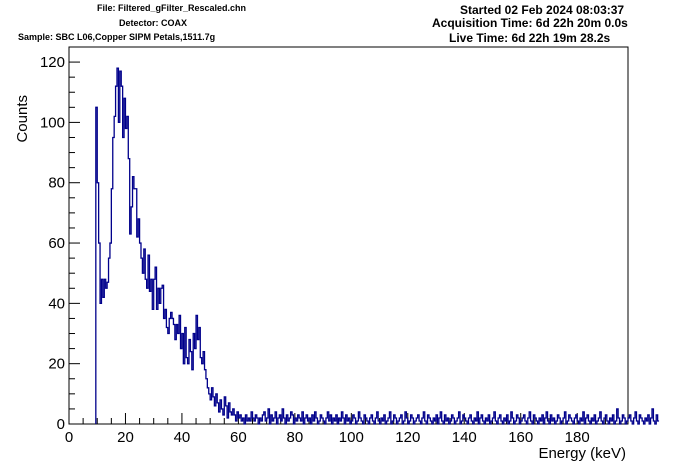  What do you see at coordinates (52, 122) in the screenshot?
I see `y-tick-label: 100` at bounding box center [52, 122].